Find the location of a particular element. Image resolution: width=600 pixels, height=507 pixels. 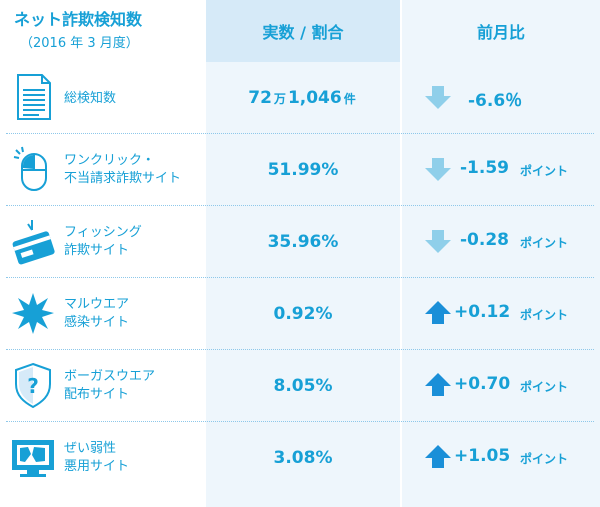

mouse-icon is located at coordinates (33, 169).